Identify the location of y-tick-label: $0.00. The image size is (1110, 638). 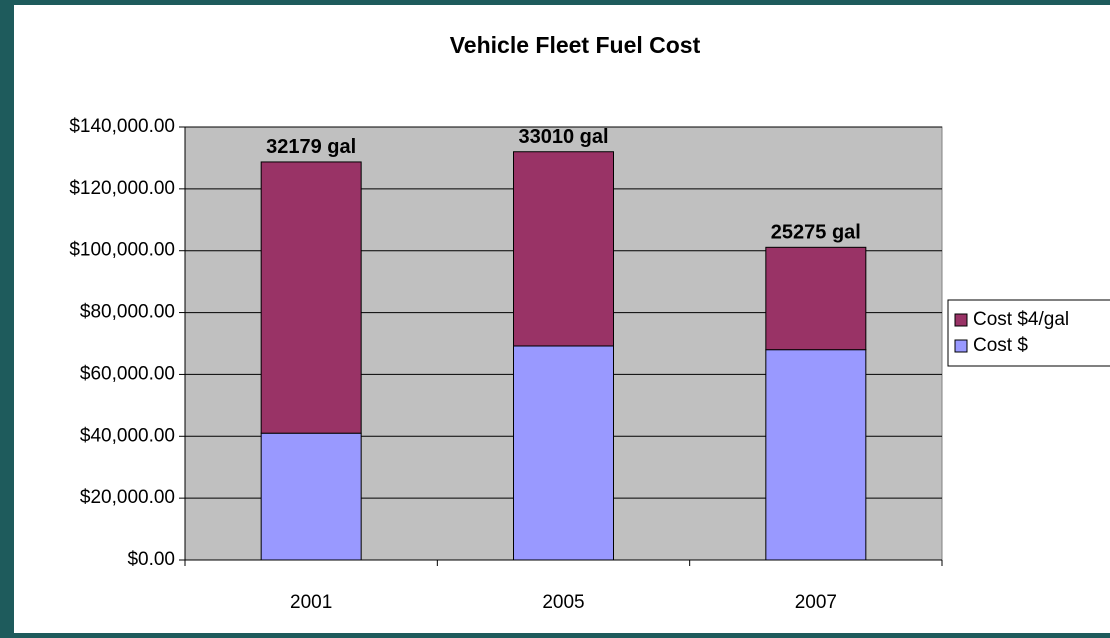
(151, 559).